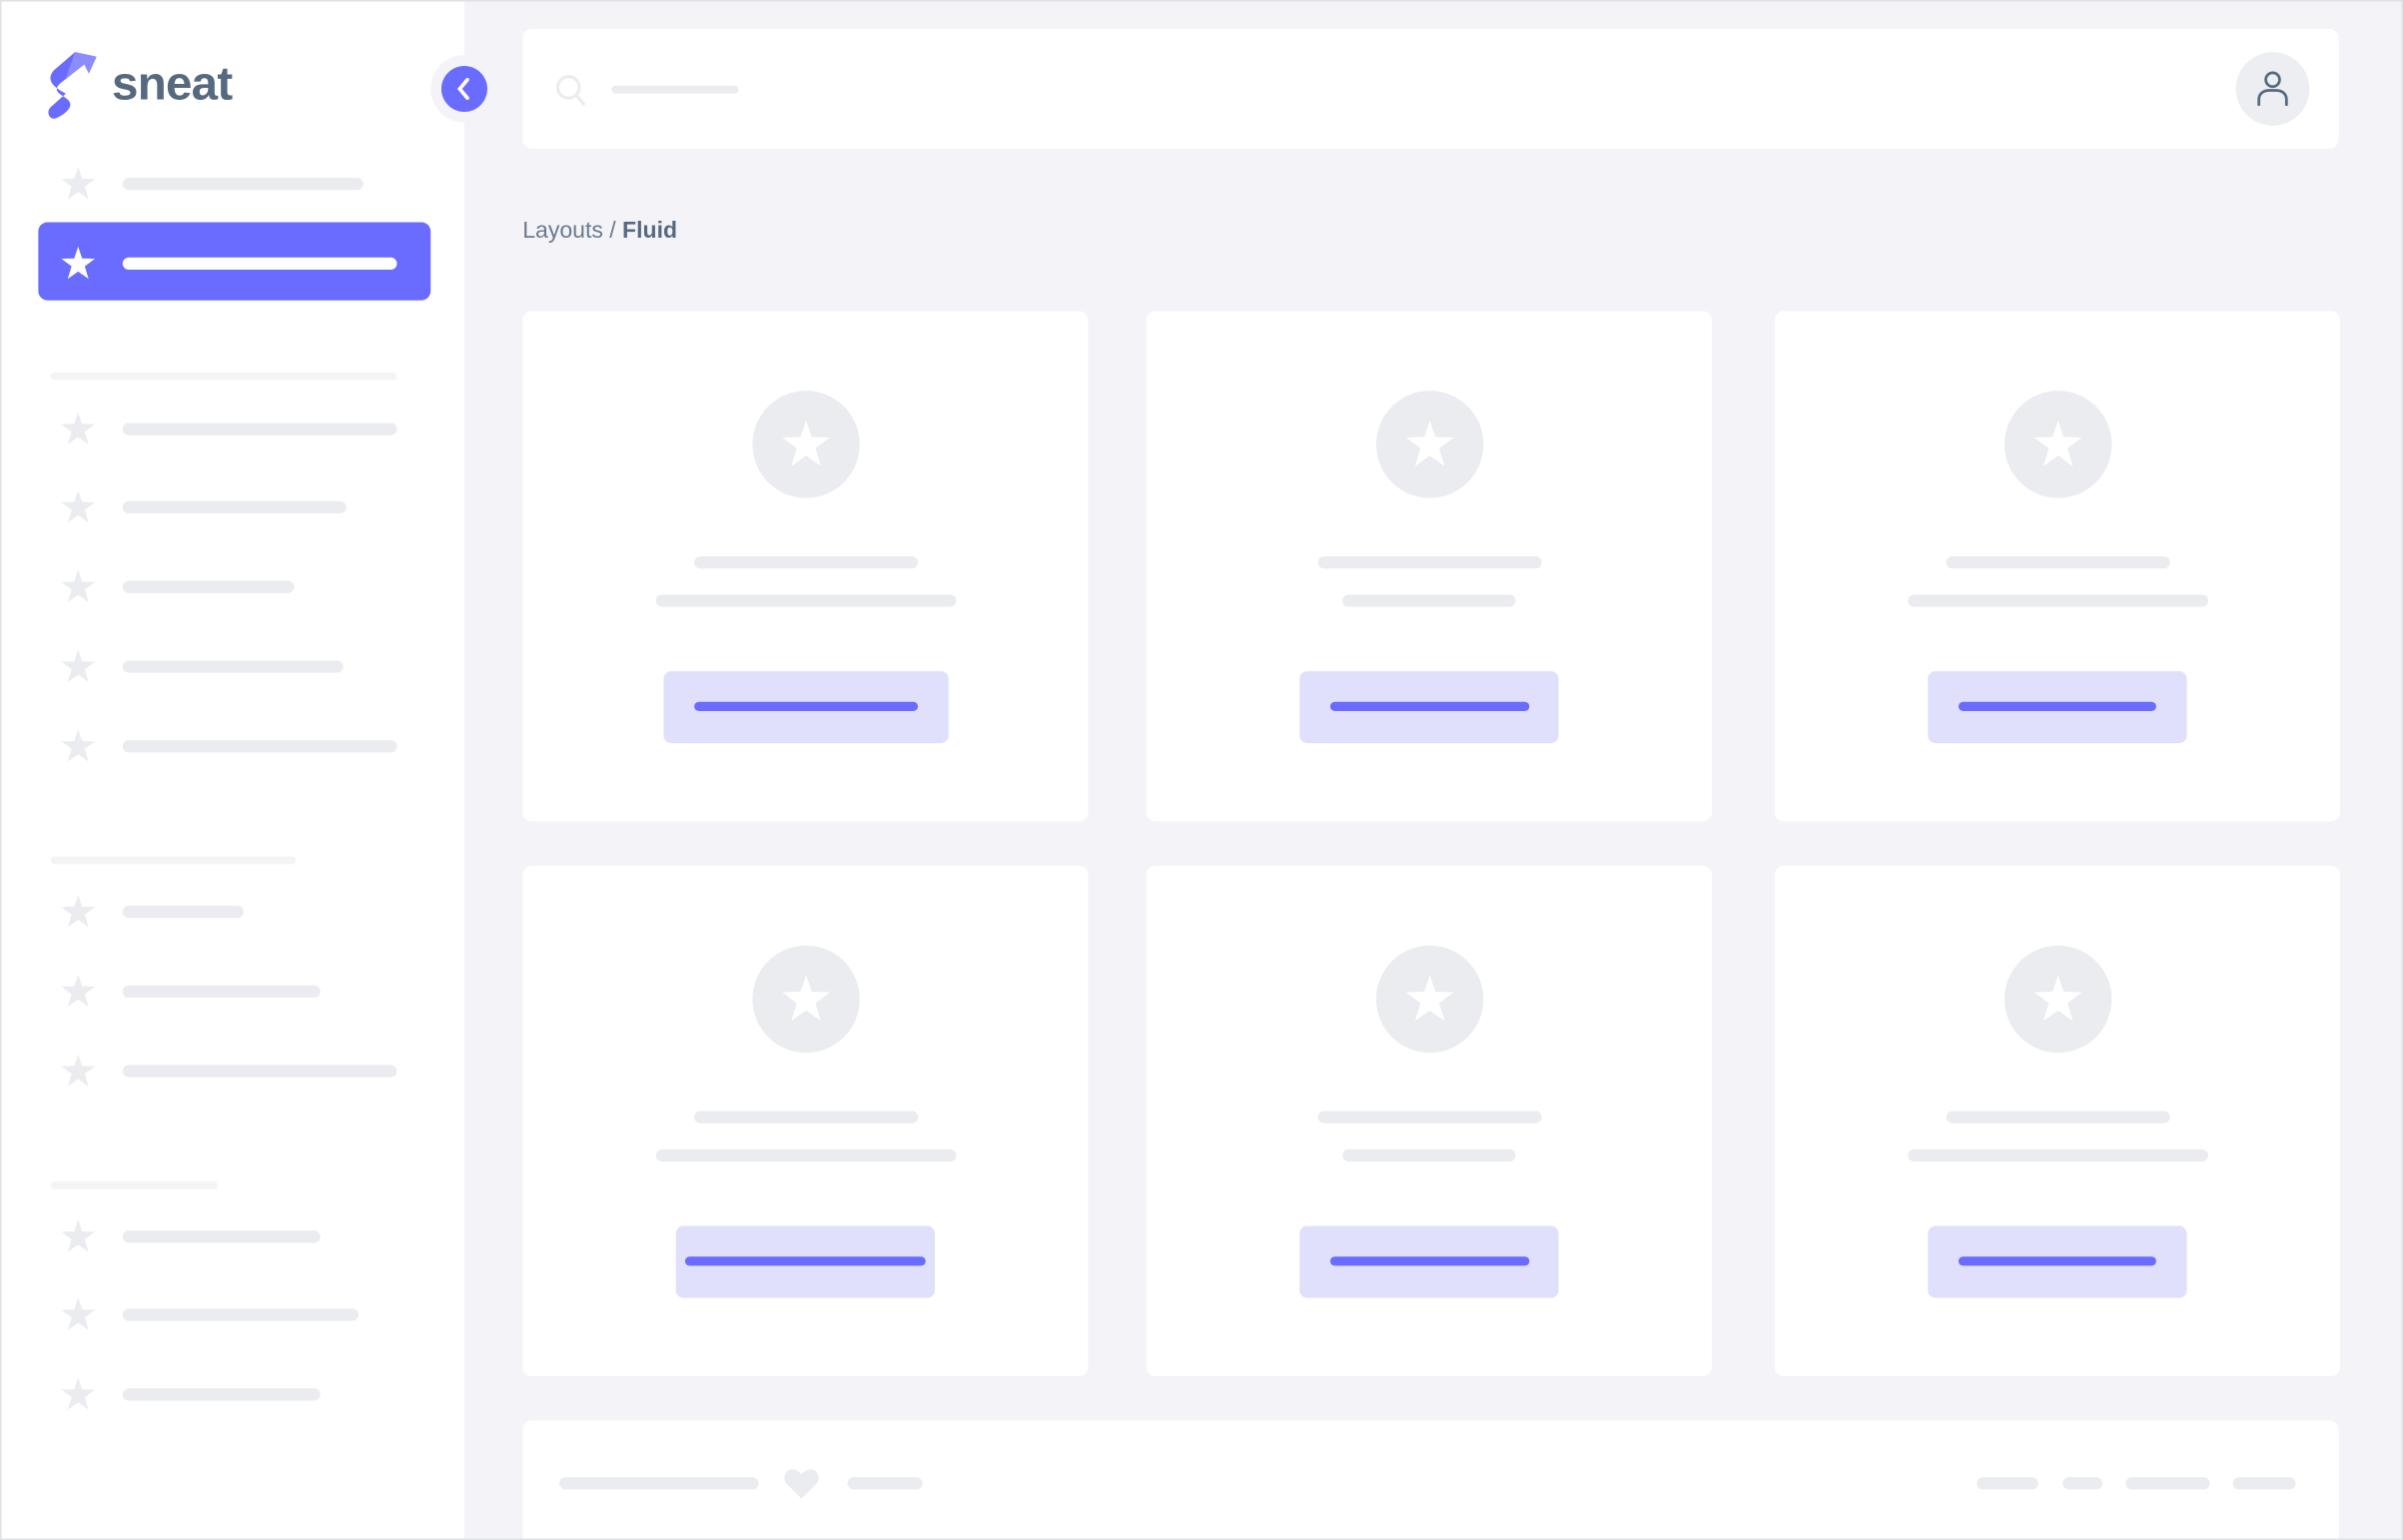 The image size is (2403, 1540). Describe the element at coordinates (562, 230) in the screenshot. I see `breadcrumb-parent: Layouts` at that location.